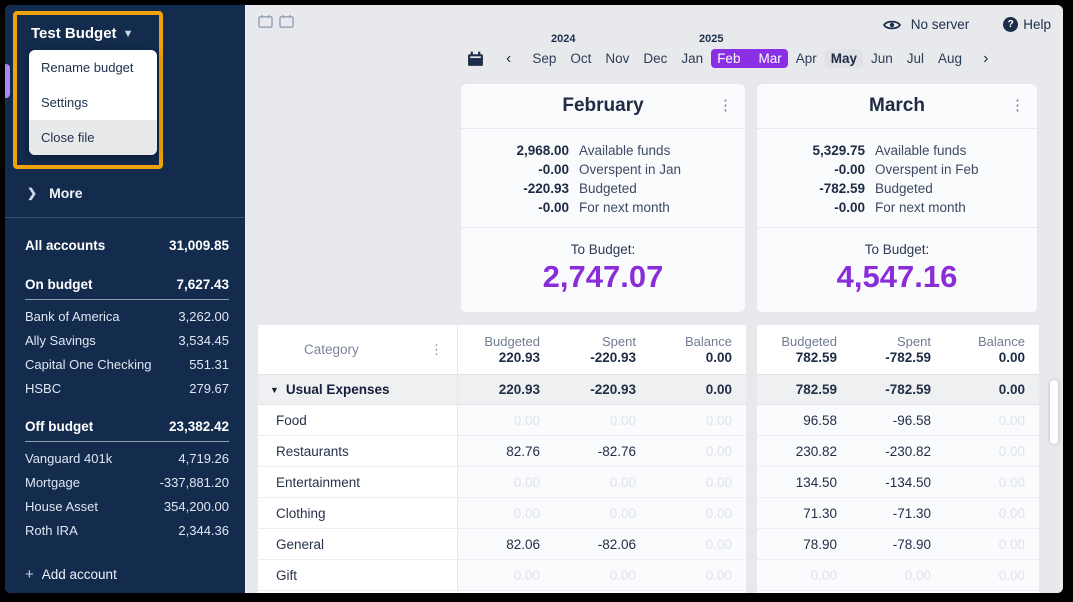  What do you see at coordinates (908, 482) in the screenshot?
I see `spent-cell: -134.50` at bounding box center [908, 482].